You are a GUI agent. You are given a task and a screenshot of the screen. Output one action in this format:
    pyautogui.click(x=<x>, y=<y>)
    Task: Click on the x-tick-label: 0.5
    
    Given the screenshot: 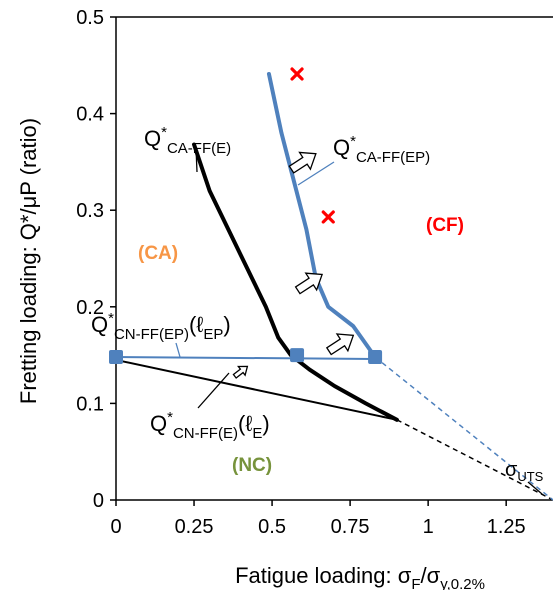 What is the action you would take?
    pyautogui.click(x=272, y=527)
    